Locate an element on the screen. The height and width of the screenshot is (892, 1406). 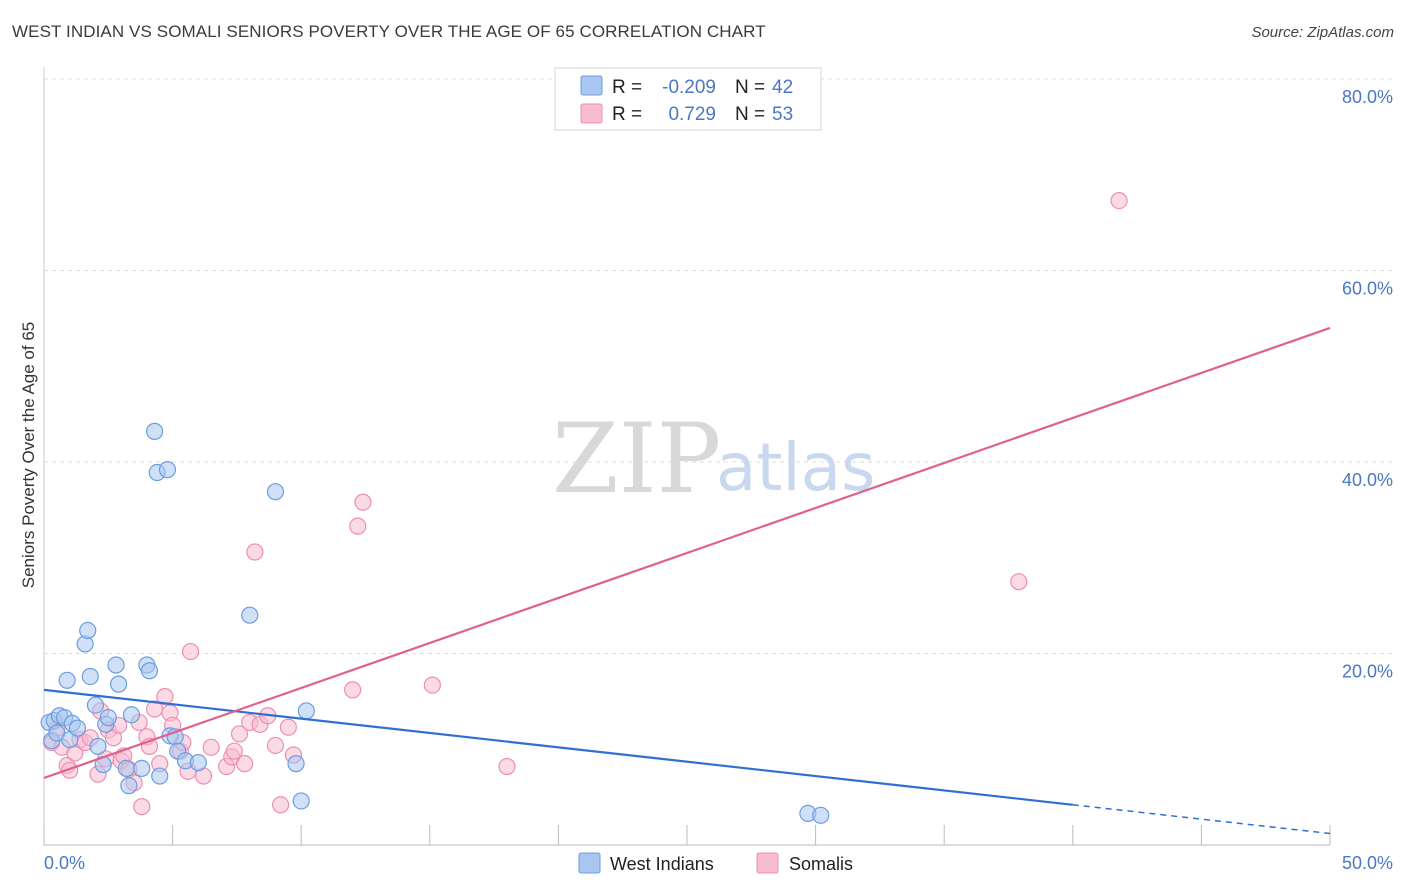
y-tick-label: 20.0% is located at coordinates (1367, 672).